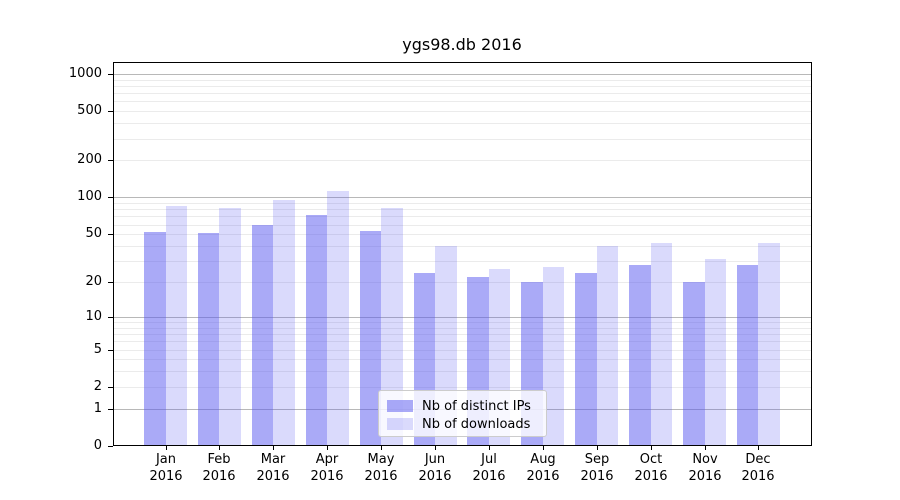 This screenshot has height=500, width=900. I want to click on y-tick-label: 1000, so click(85, 73).